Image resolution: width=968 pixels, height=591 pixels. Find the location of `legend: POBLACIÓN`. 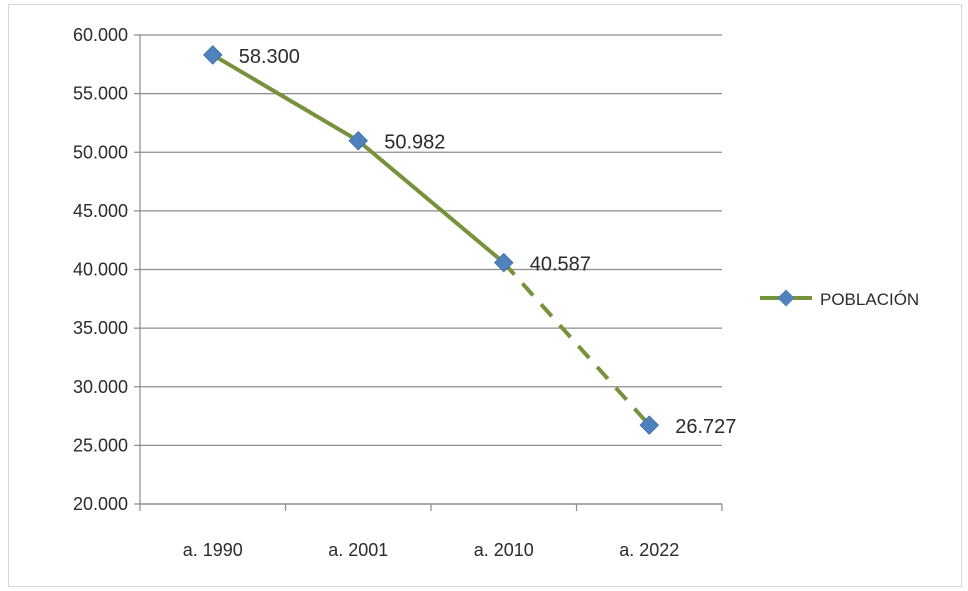

legend: POBLACIÓN is located at coordinates (839, 299).